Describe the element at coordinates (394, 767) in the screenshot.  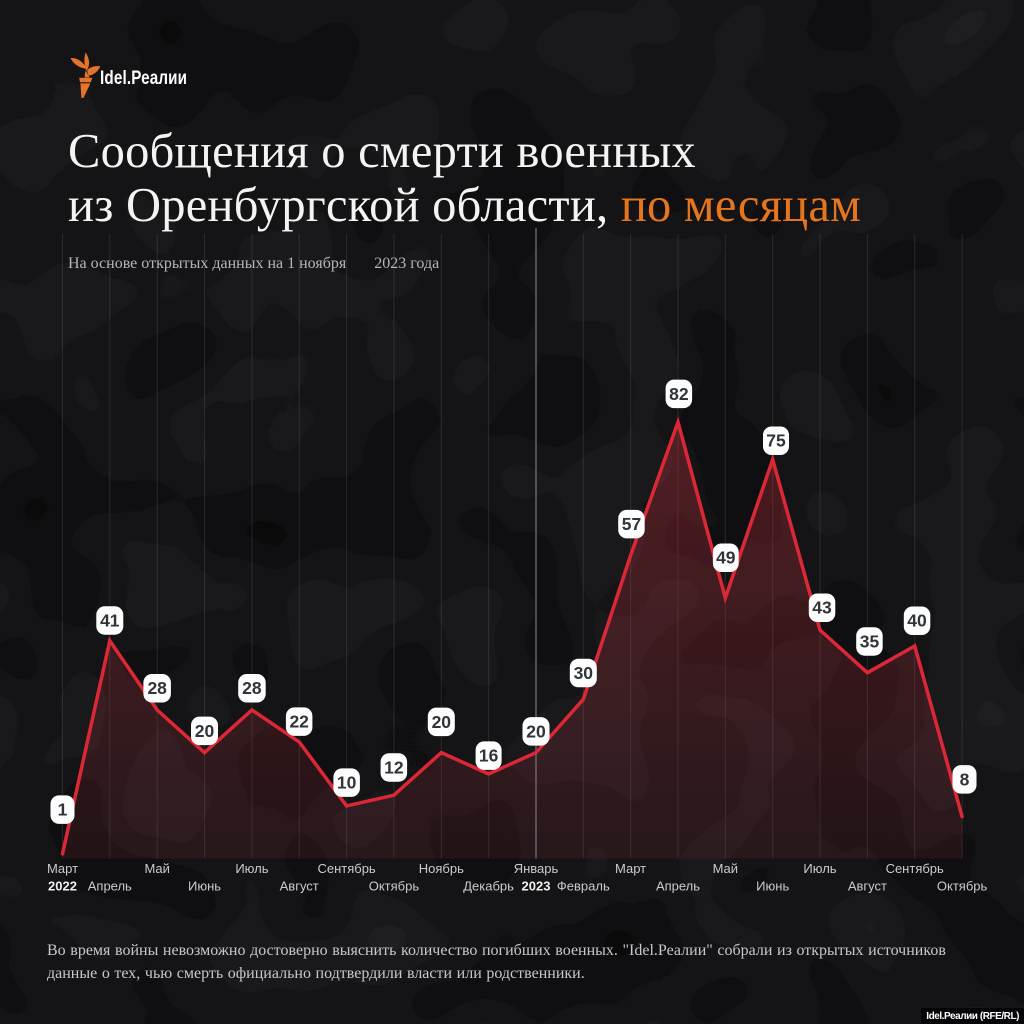
I see `svg-text: 12` at that location.